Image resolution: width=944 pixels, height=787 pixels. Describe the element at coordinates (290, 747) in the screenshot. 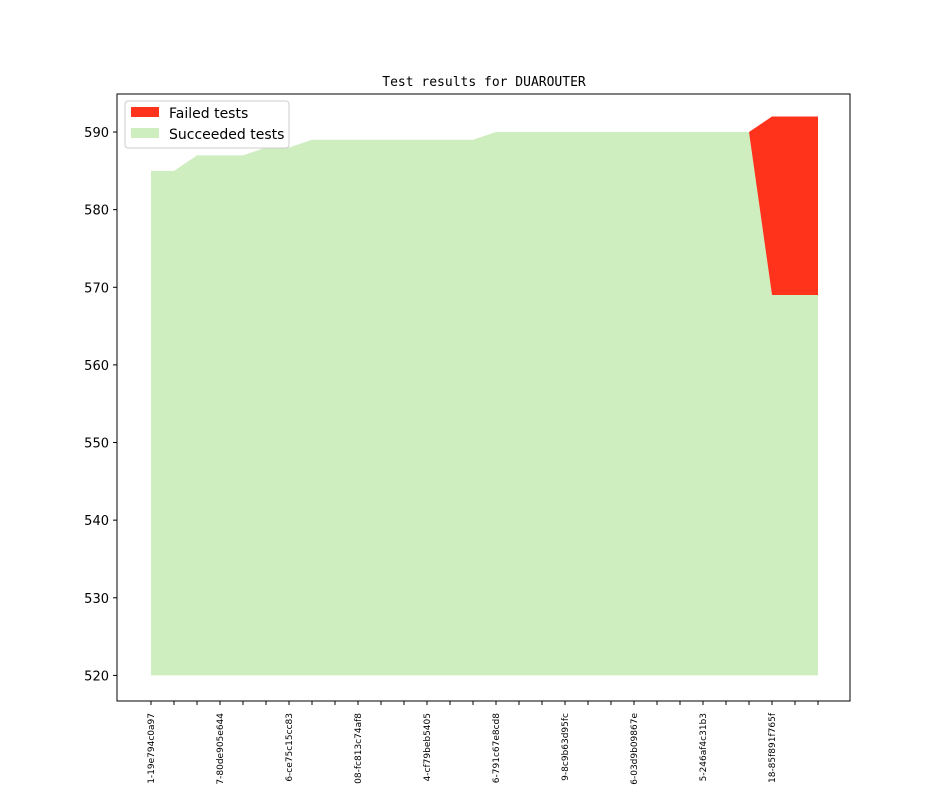

I see `x-tick-label: 6-ce75c15cc83` at that location.